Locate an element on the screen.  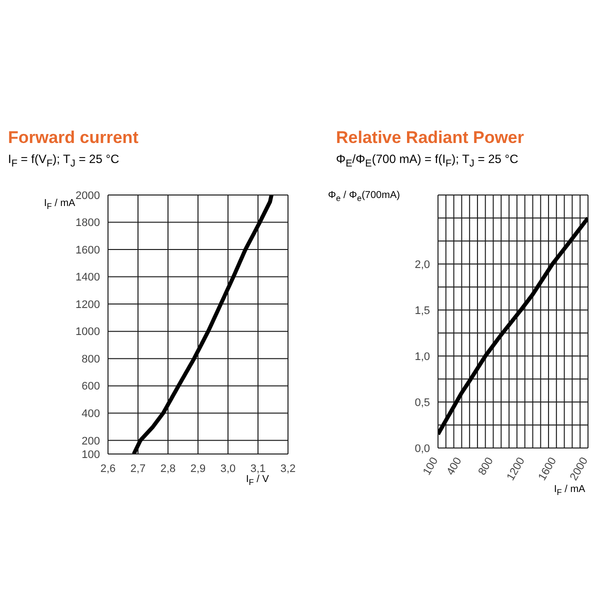
y-tick-label: 1600 is located at coordinates (88, 250).